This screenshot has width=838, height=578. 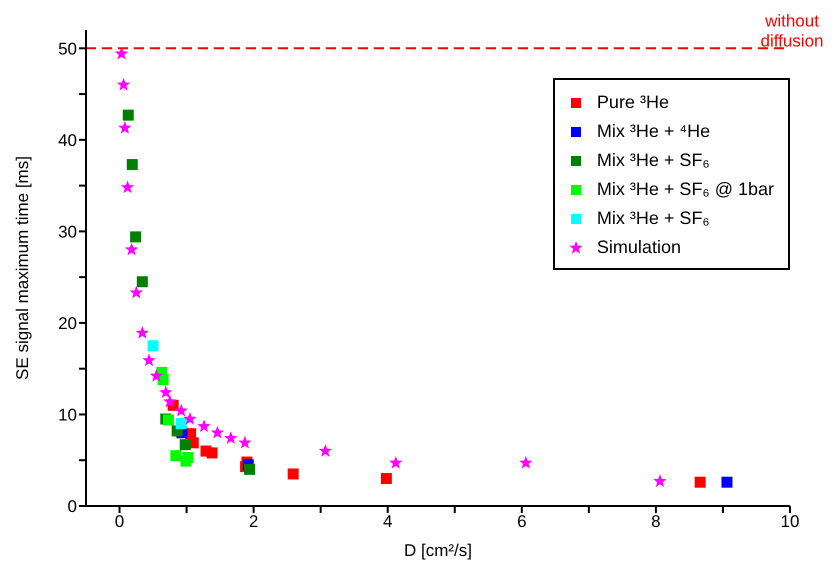 What do you see at coordinates (253, 522) in the screenshot?
I see `x-tick-label: 2` at bounding box center [253, 522].